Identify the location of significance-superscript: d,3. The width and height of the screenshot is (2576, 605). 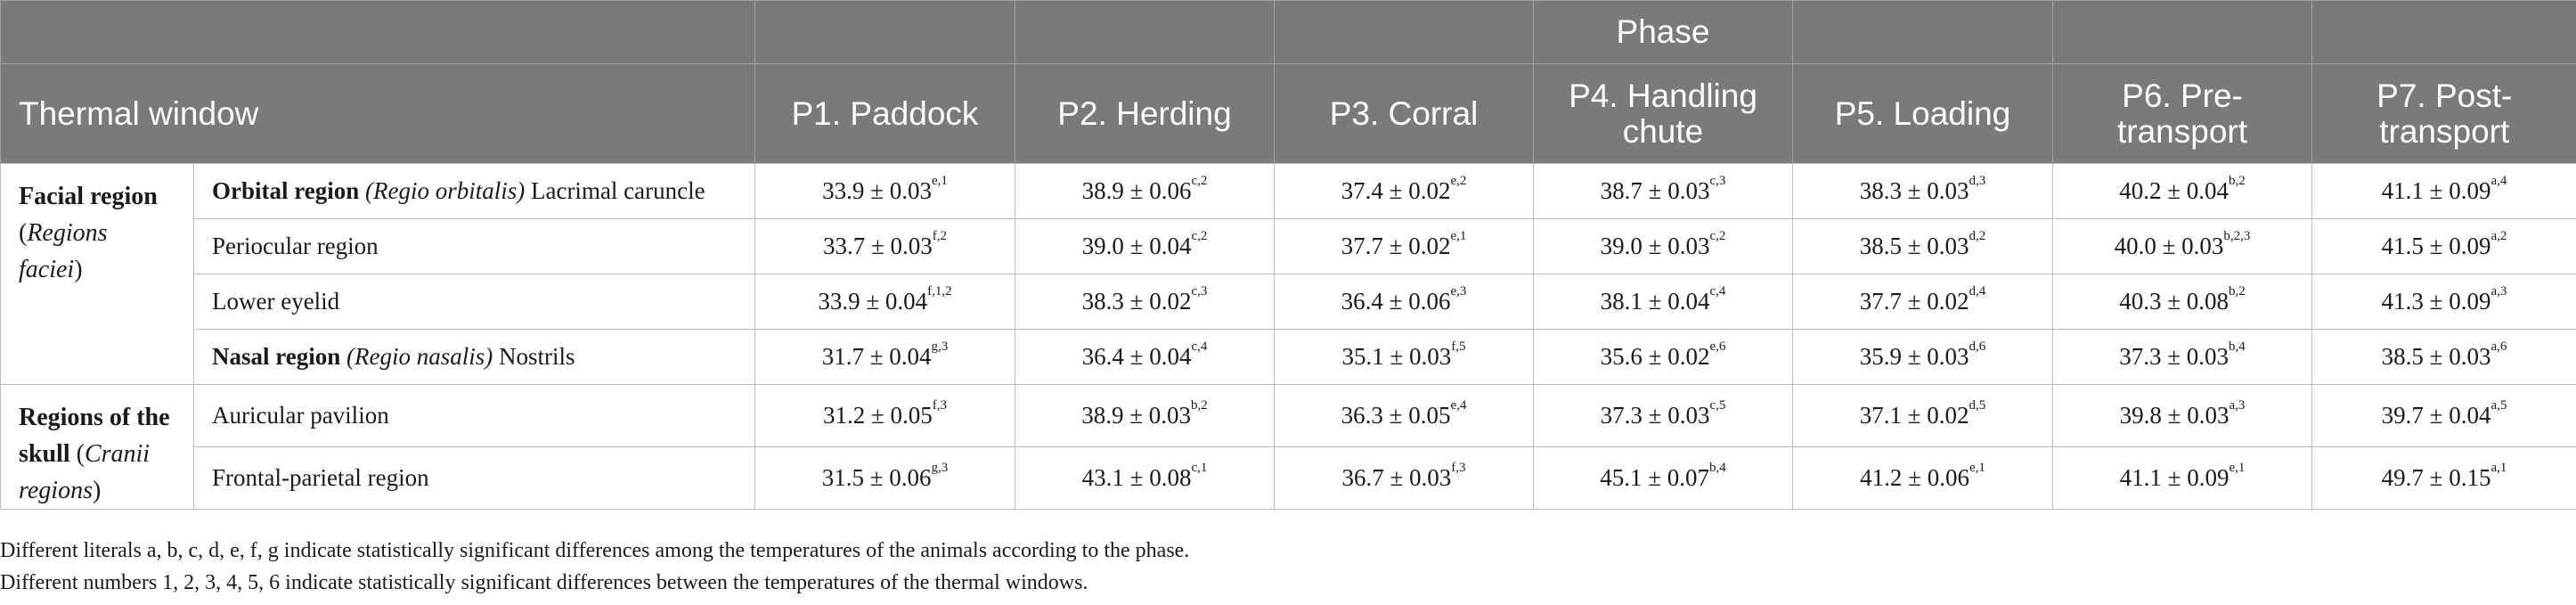
(1978, 181).